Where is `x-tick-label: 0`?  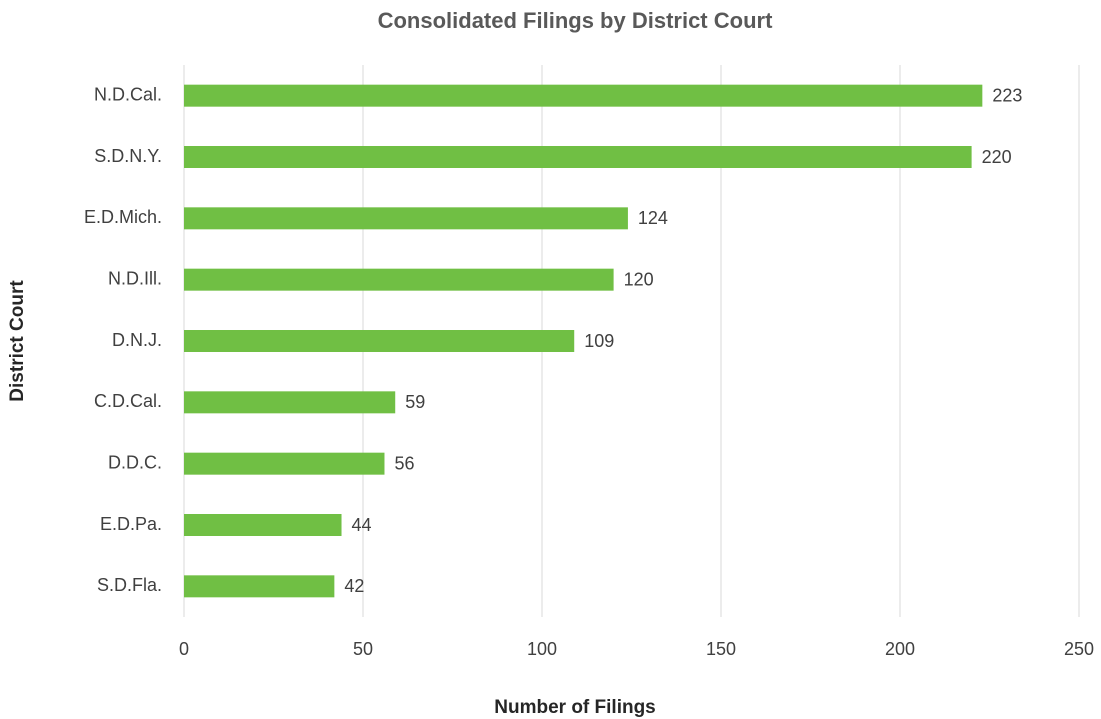
x-tick-label: 0 is located at coordinates (184, 649).